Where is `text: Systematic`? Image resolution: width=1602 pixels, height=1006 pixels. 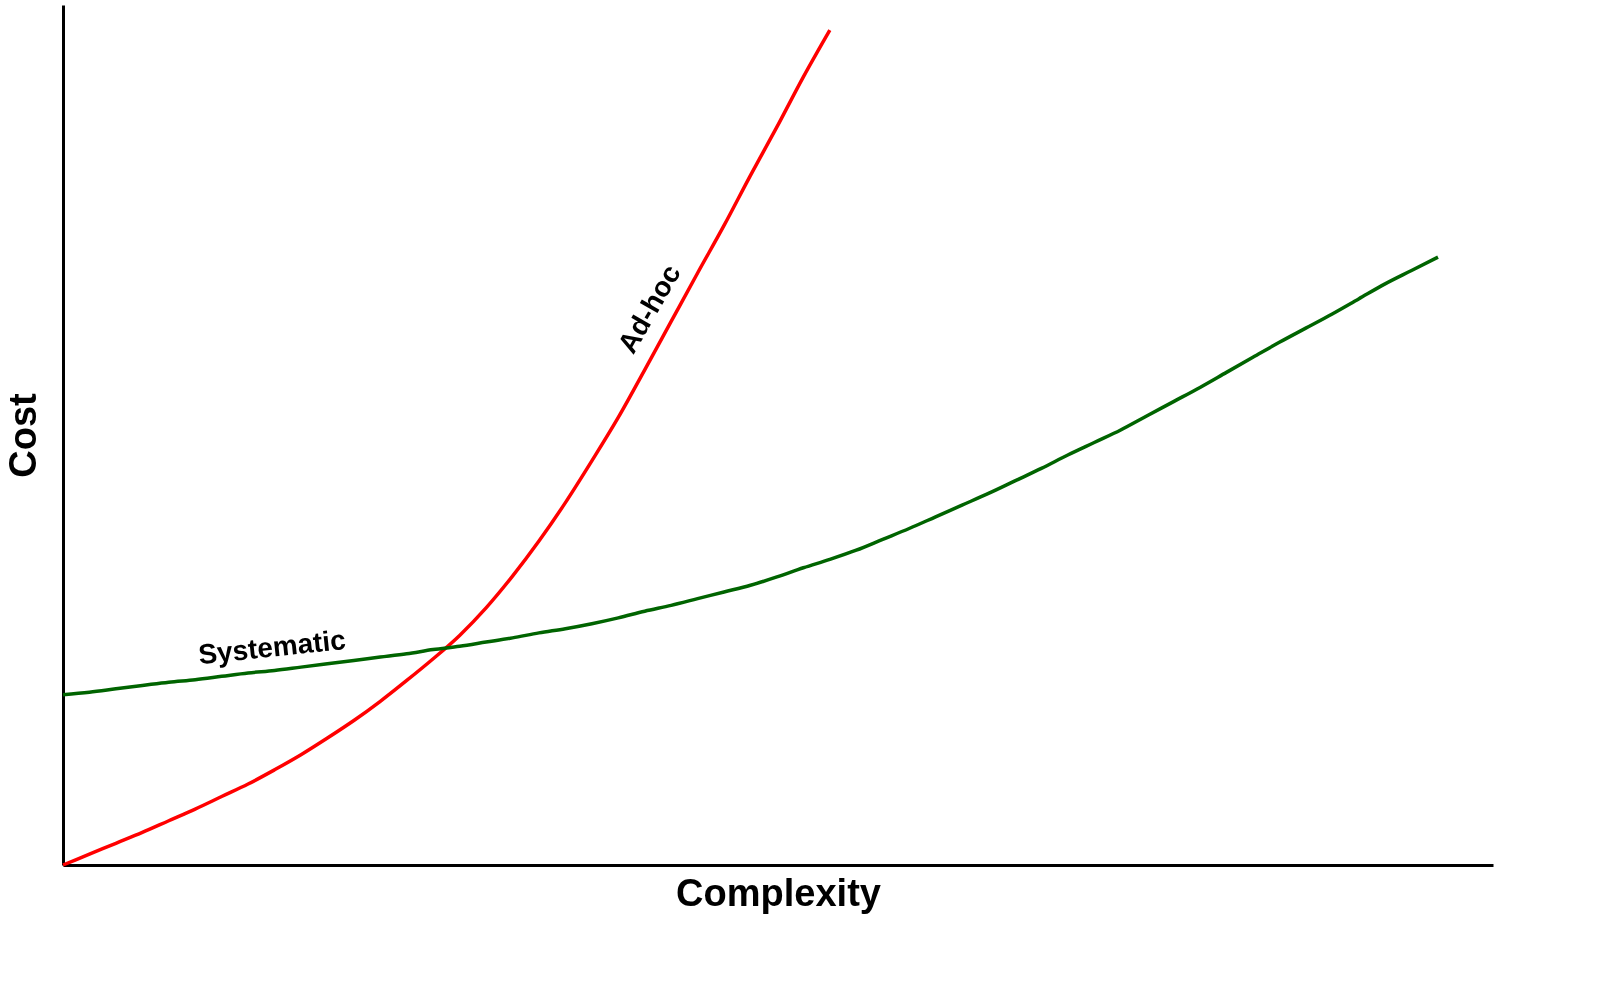
text: Systematic is located at coordinates (272, 647).